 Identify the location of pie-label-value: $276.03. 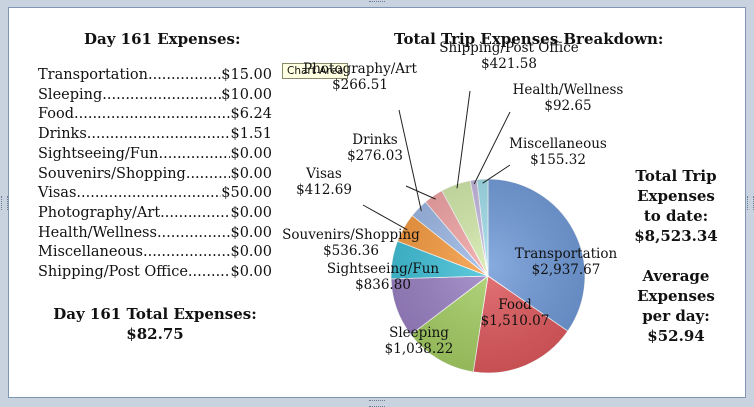
(375, 156).